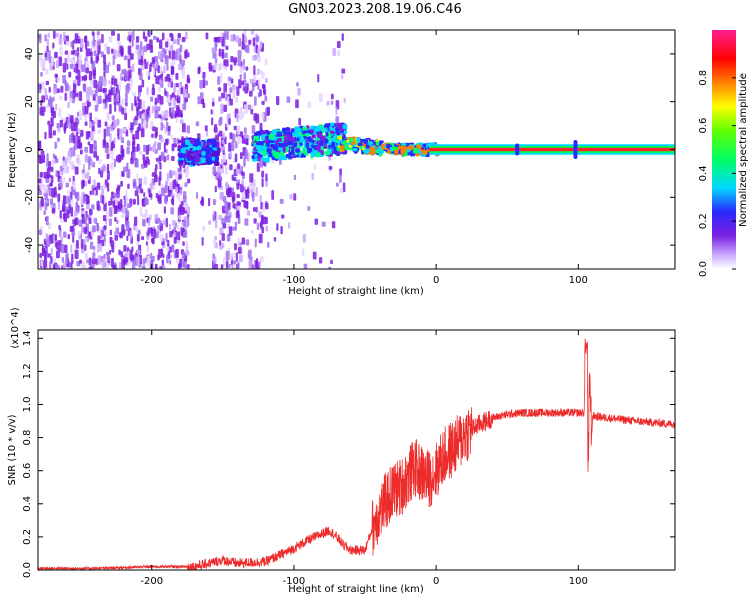 The width and height of the screenshot is (750, 600). What do you see at coordinates (375, 9) in the screenshot?
I see `chart-title: GN03.2023.208.19.06.C46` at bounding box center [375, 9].